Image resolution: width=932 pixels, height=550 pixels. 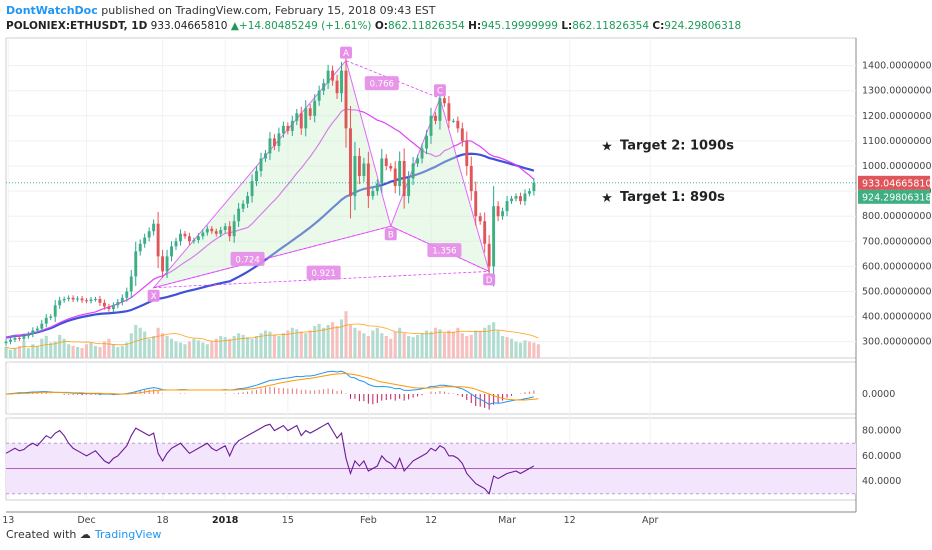 I want to click on price-tick-label: 1000.00000000, so click(x=897, y=166).